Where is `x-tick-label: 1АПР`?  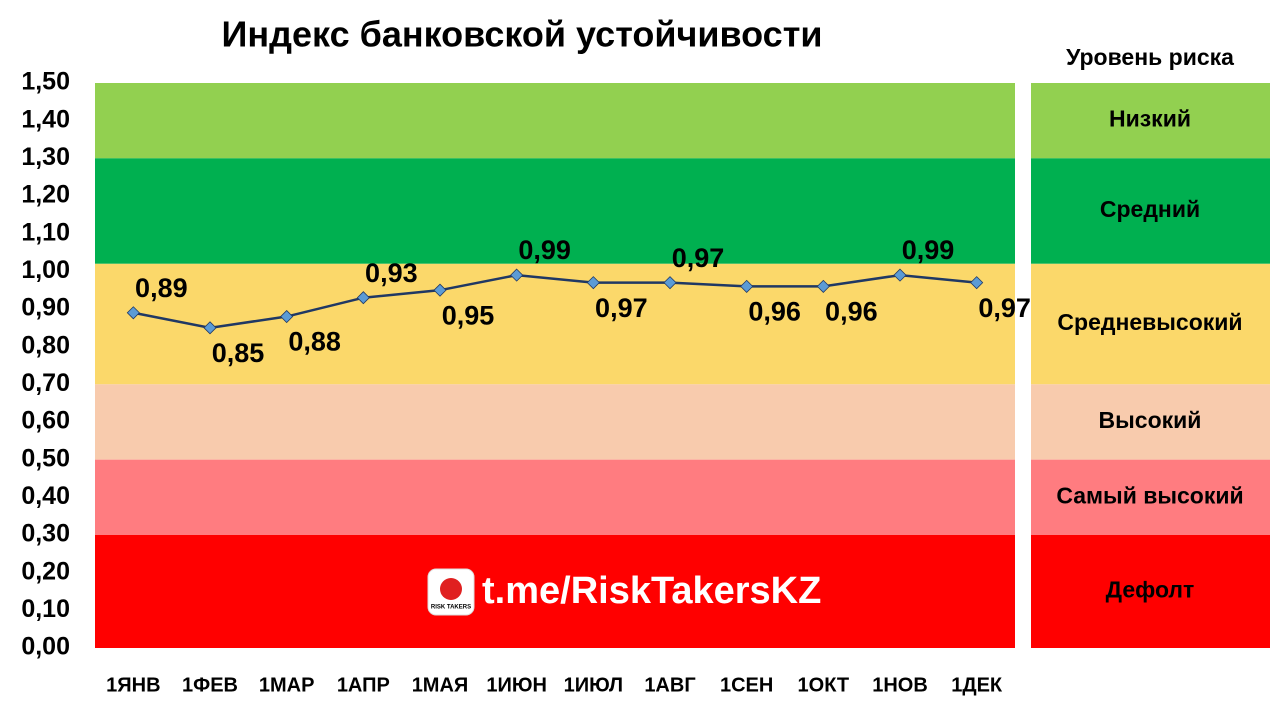 x-tick-label: 1АПР is located at coordinates (363, 685).